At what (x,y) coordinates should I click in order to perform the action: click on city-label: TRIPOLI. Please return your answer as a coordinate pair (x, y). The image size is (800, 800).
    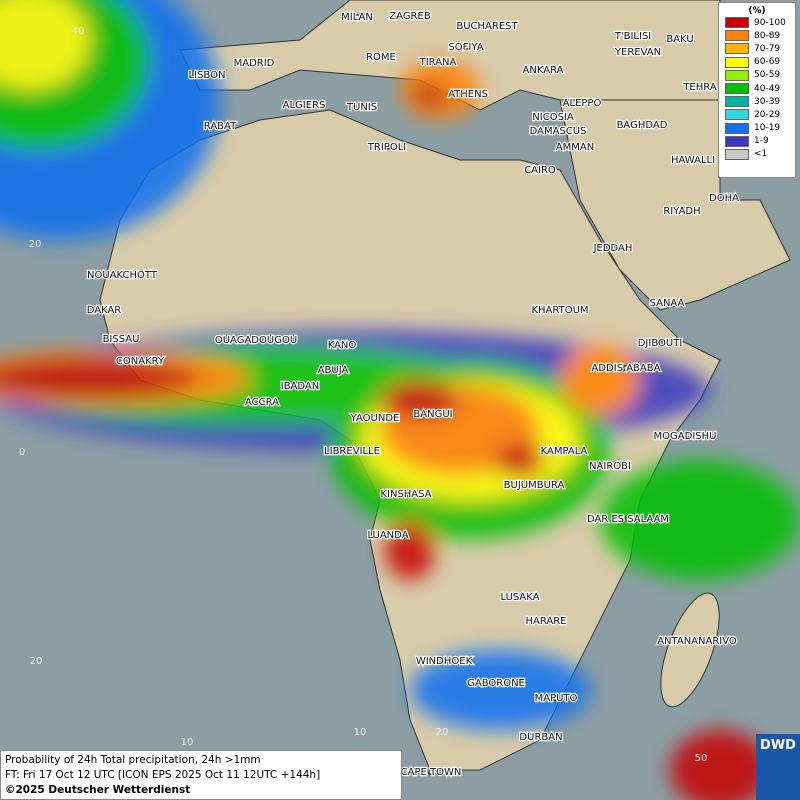
    Looking at the image, I should click on (386, 147).